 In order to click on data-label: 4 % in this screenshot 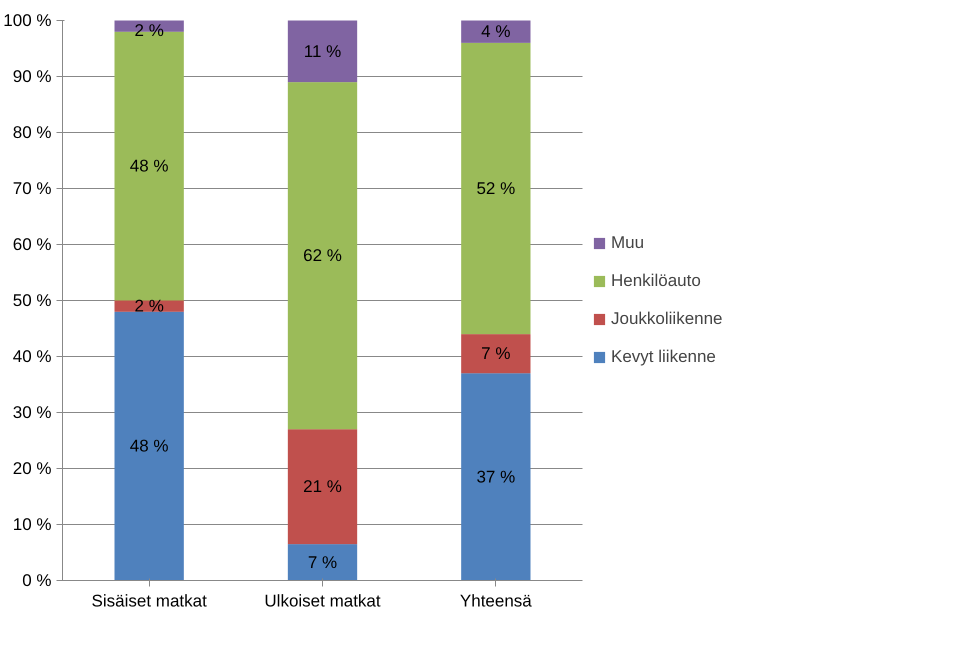, I will do `click(495, 32)`.